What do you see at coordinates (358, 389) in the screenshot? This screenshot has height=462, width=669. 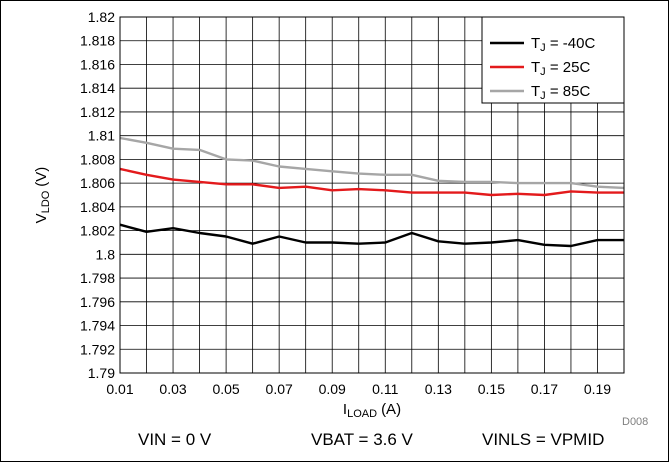 I see `x-tick-labels: 0.01 0.03 0.05 0.07 0.09 0.11 0.13 0.15 0.17 0.19` at bounding box center [358, 389].